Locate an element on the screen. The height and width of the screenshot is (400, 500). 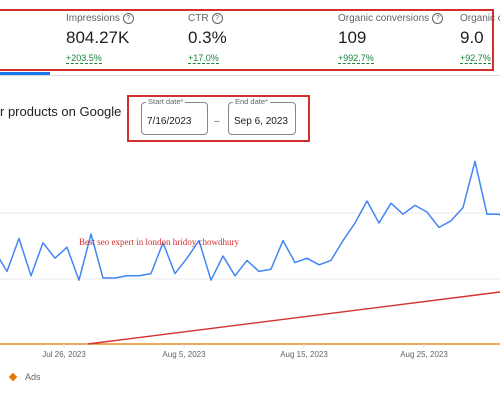
x-tick-label: Aug 15, 2023 is located at coordinates (304, 354).